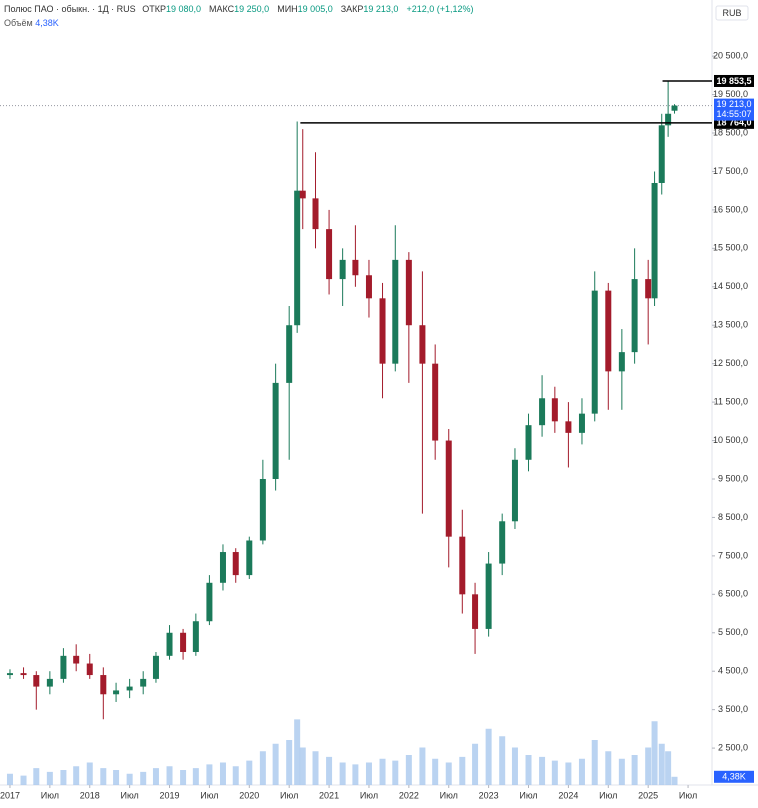 This screenshot has height=808, width=758. I want to click on ohlc-item: МАКС19 250,0, so click(241, 9).